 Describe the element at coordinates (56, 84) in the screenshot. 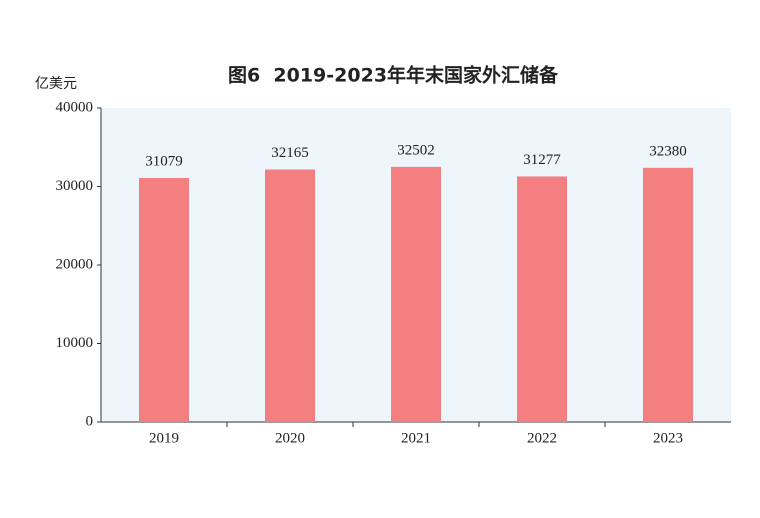

I see `y-axis-label: 亿美元` at that location.